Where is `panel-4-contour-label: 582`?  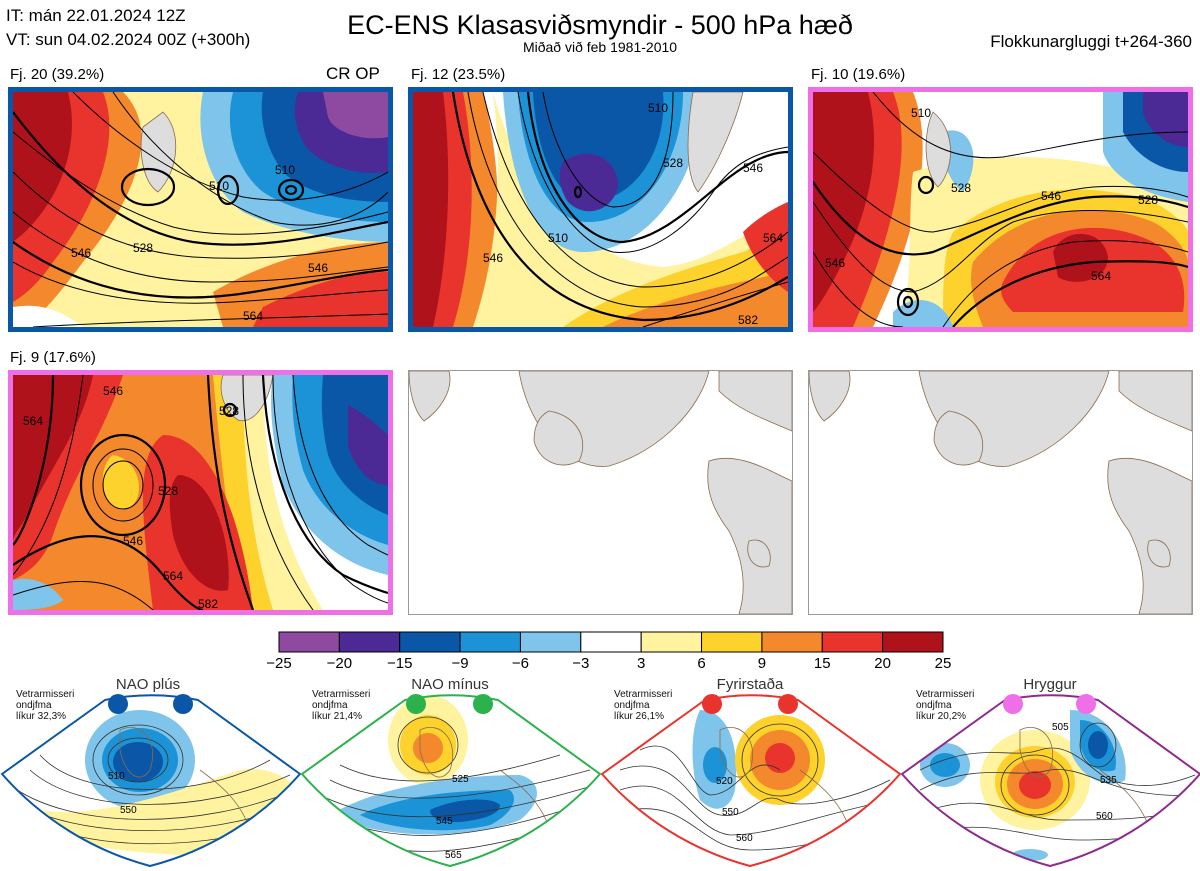
panel-4-contour-label: 582 is located at coordinates (208, 603).